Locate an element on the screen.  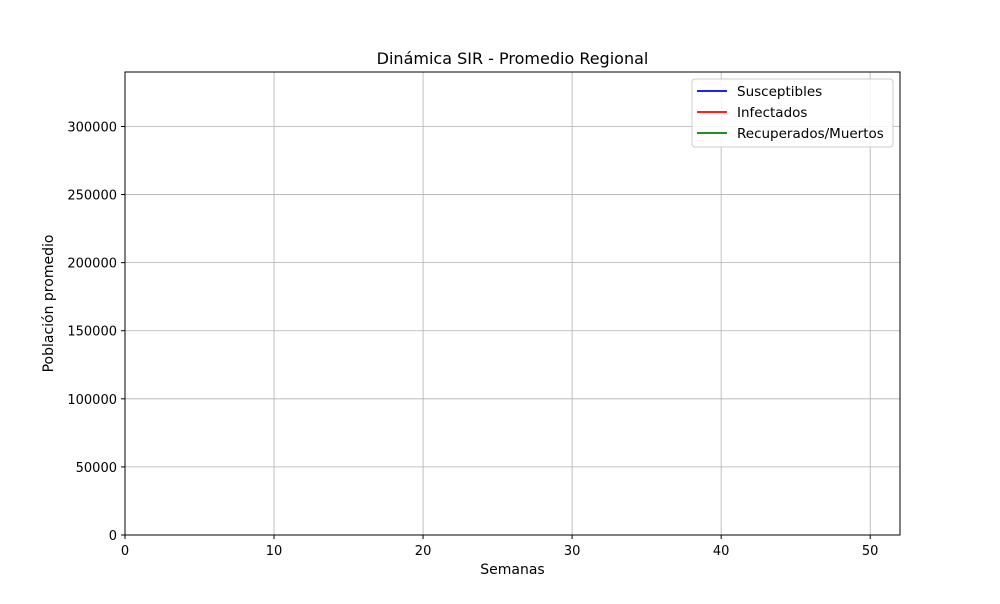
x-axis-label: Semanas is located at coordinates (512, 570).